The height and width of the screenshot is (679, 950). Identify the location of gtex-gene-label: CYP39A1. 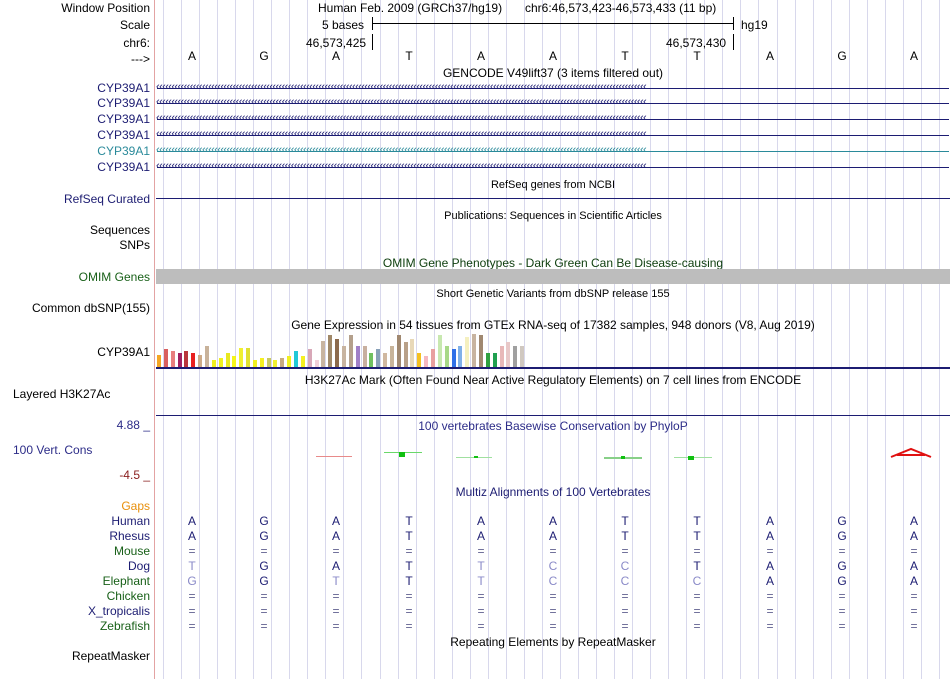
(123, 352).